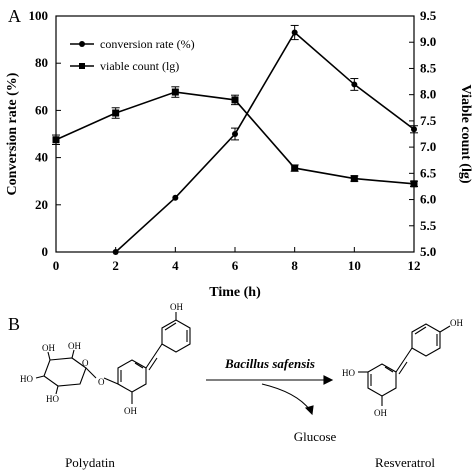 The height and width of the screenshot is (474, 474). What do you see at coordinates (101, 382) in the screenshot?
I see `atom-ether-o: O` at bounding box center [101, 382].